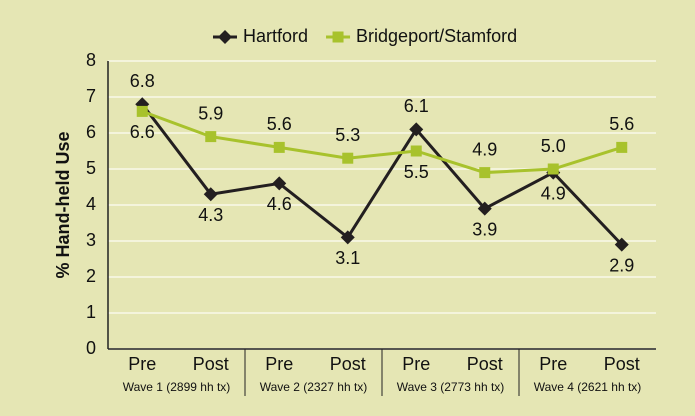  What do you see at coordinates (91, 348) in the screenshot?
I see `y-tick-label: 0` at bounding box center [91, 348].